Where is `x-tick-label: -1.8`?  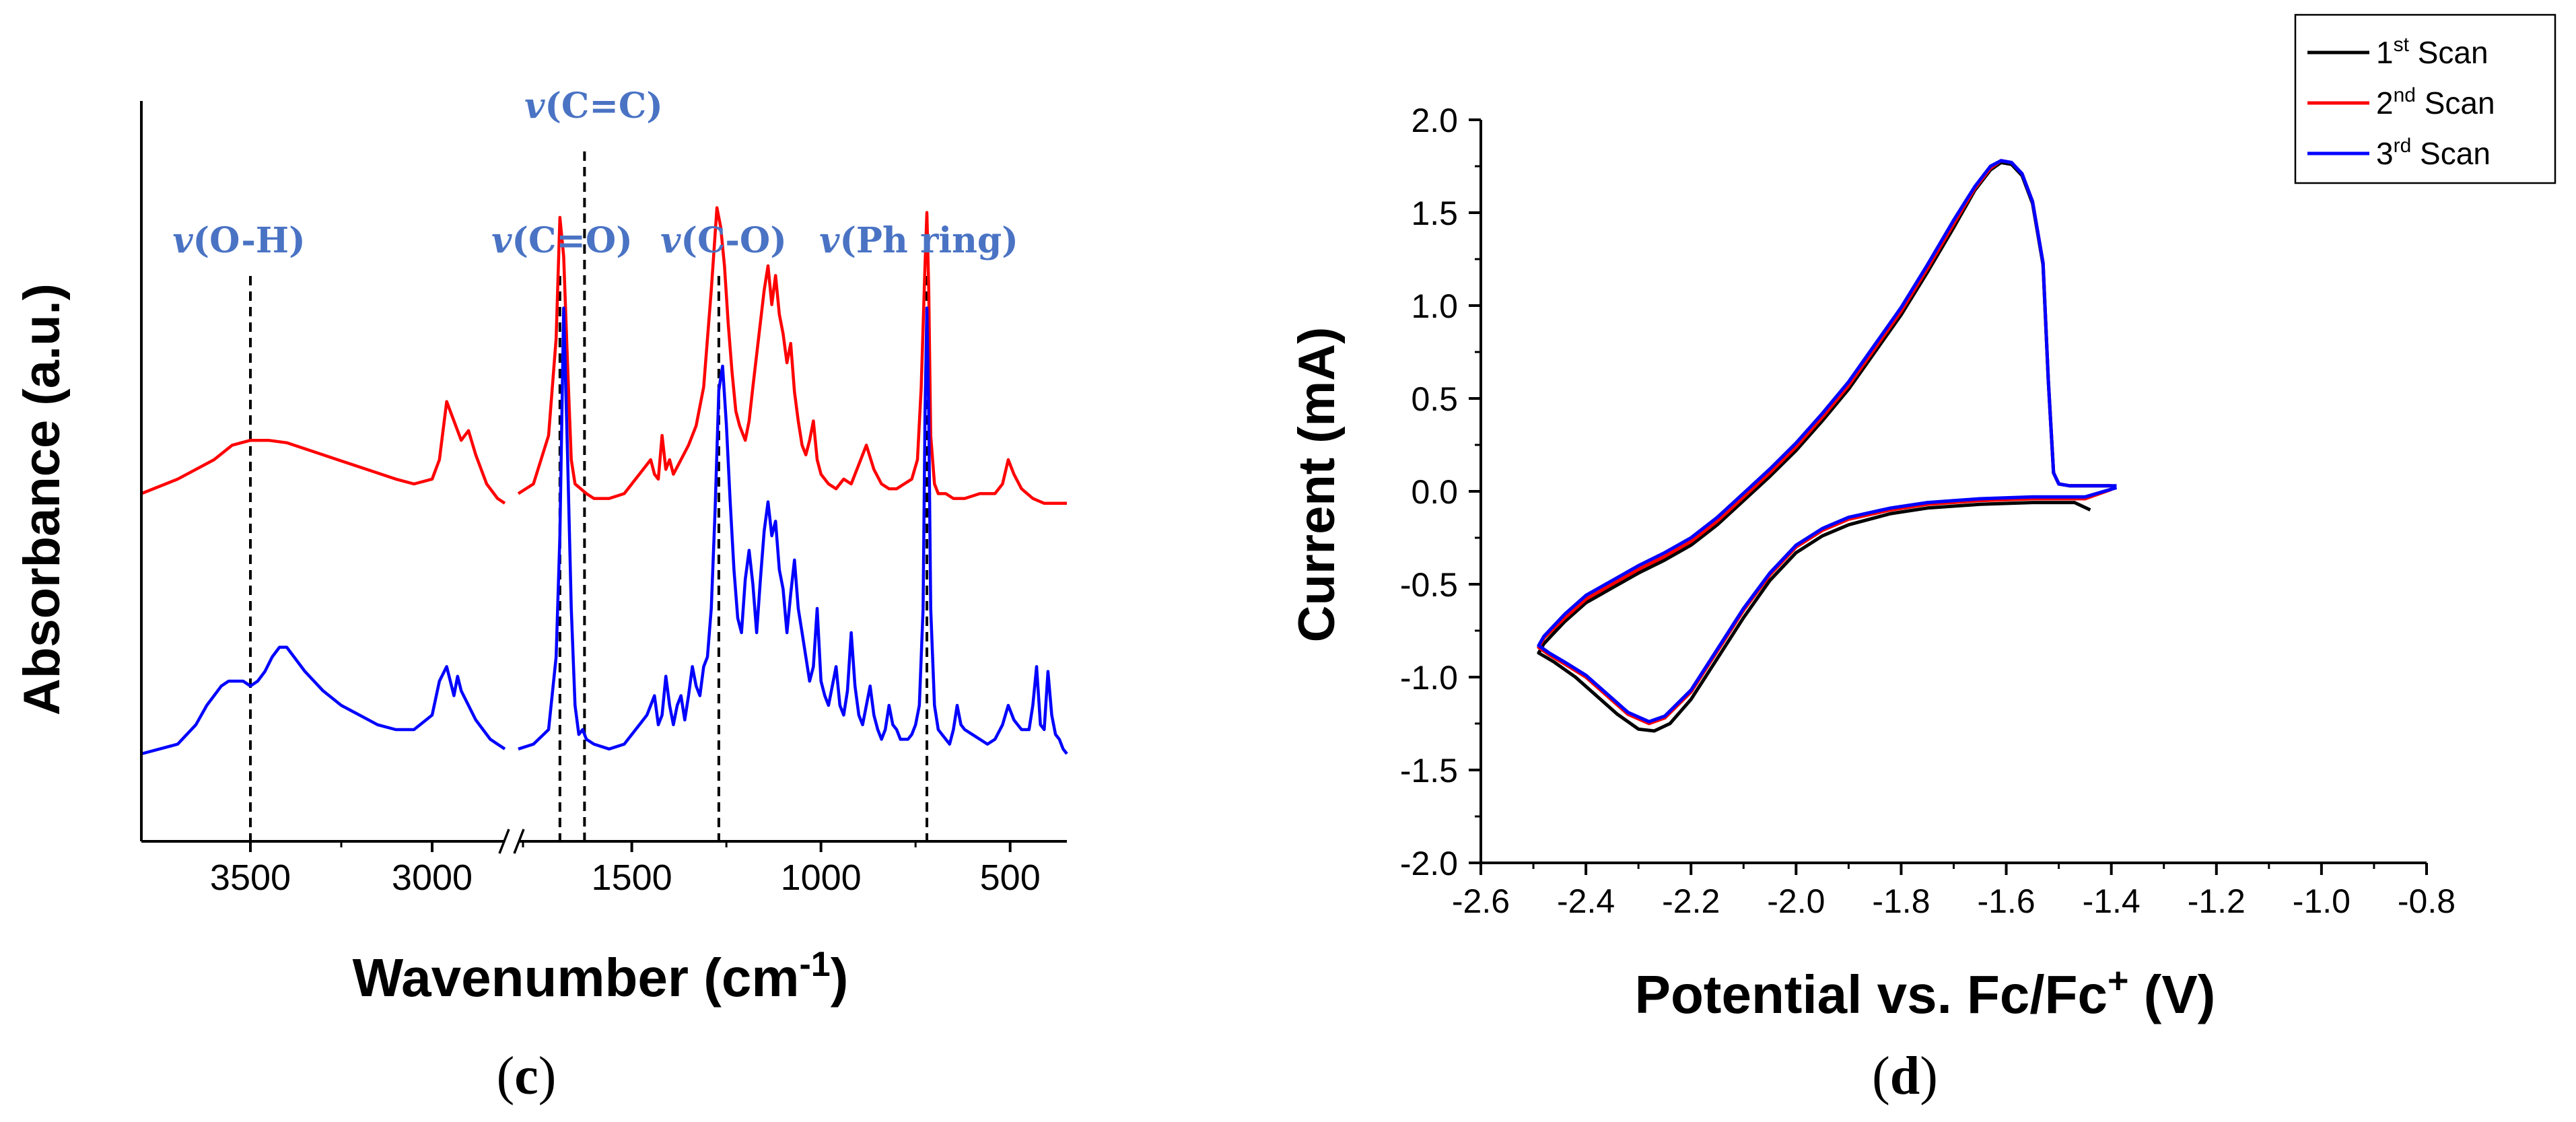 x-tick-label: -1.8 is located at coordinates (1901, 901).